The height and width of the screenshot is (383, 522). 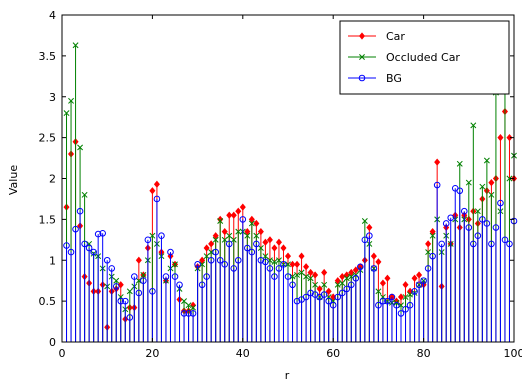 What do you see at coordinates (243, 353) in the screenshot?
I see `x-tick-label: 40` at bounding box center [243, 353].